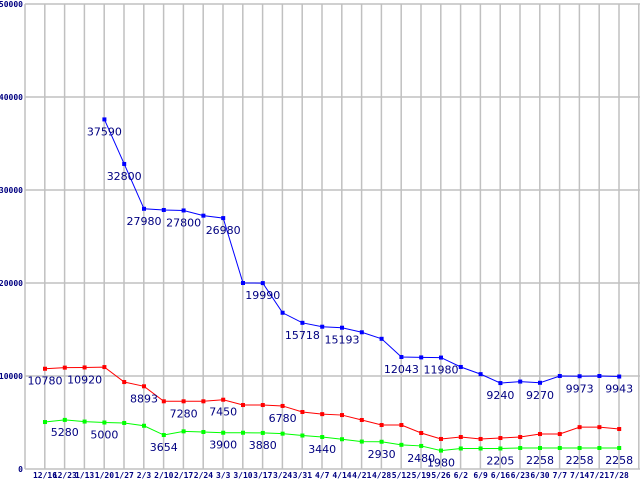  Describe the element at coordinates (20, 469) in the screenshot. I see `y-tick-label: 0` at that location.